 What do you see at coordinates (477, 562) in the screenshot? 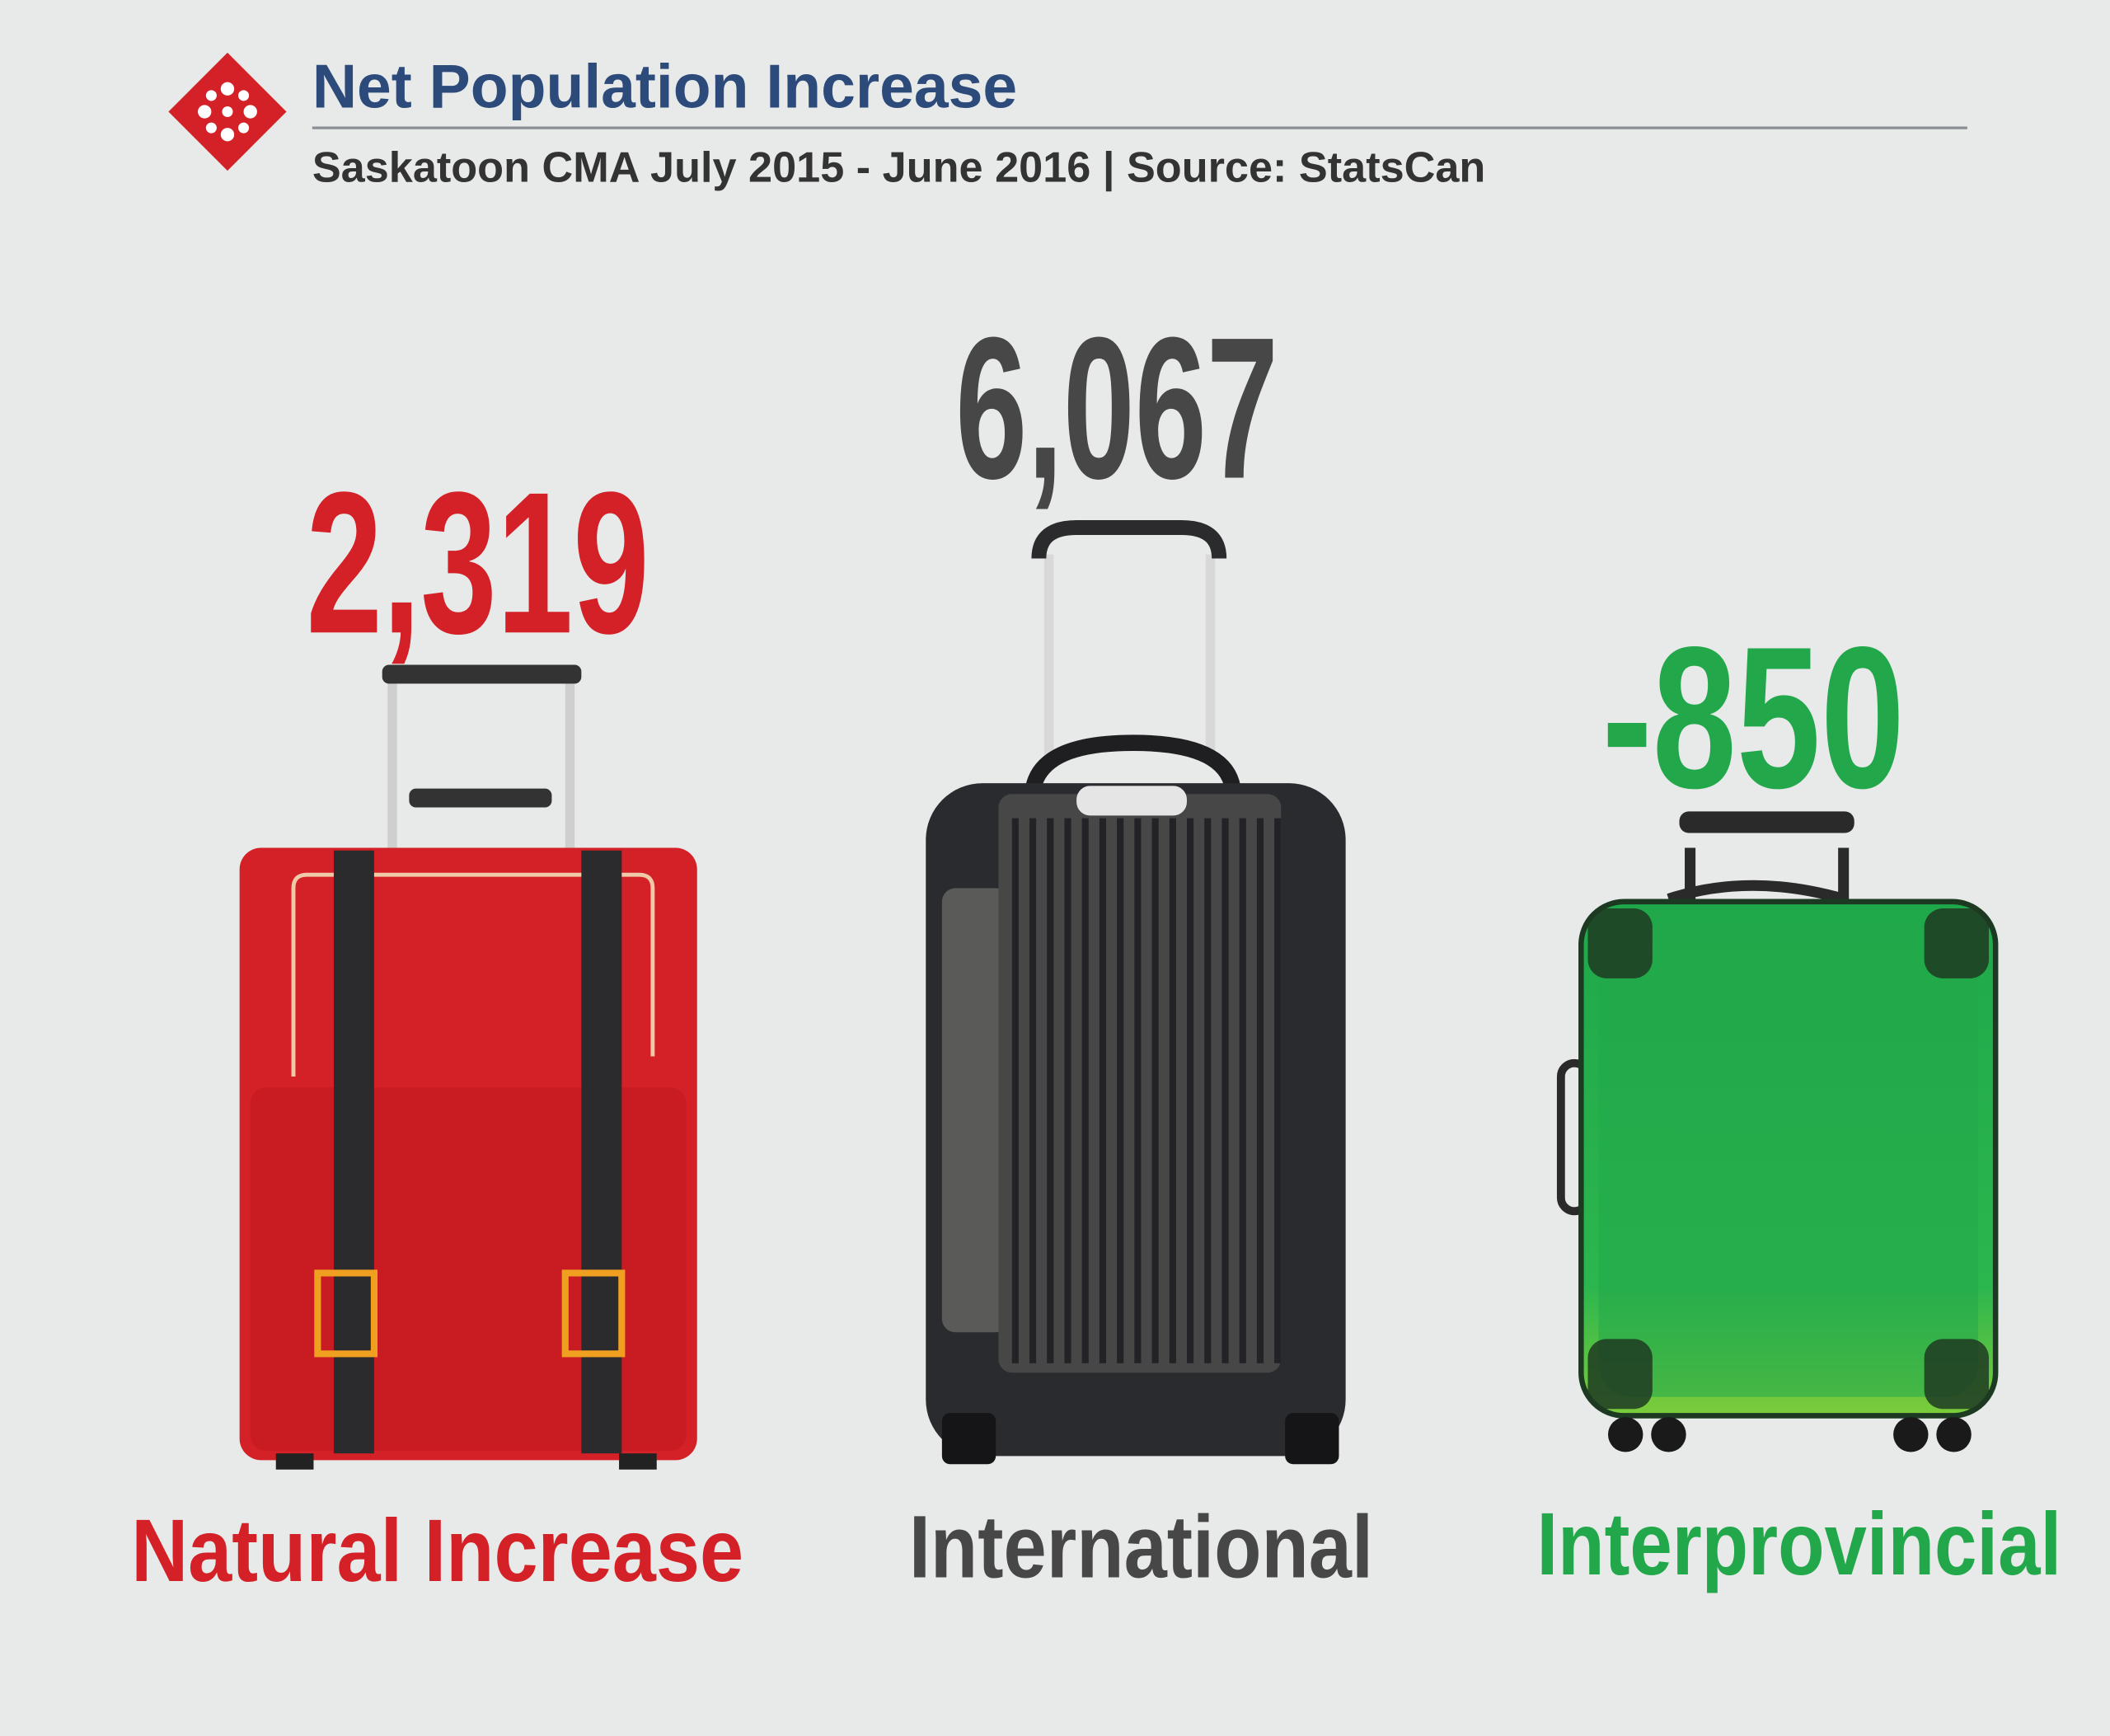
I see `value-label: 2,319` at bounding box center [477, 562].